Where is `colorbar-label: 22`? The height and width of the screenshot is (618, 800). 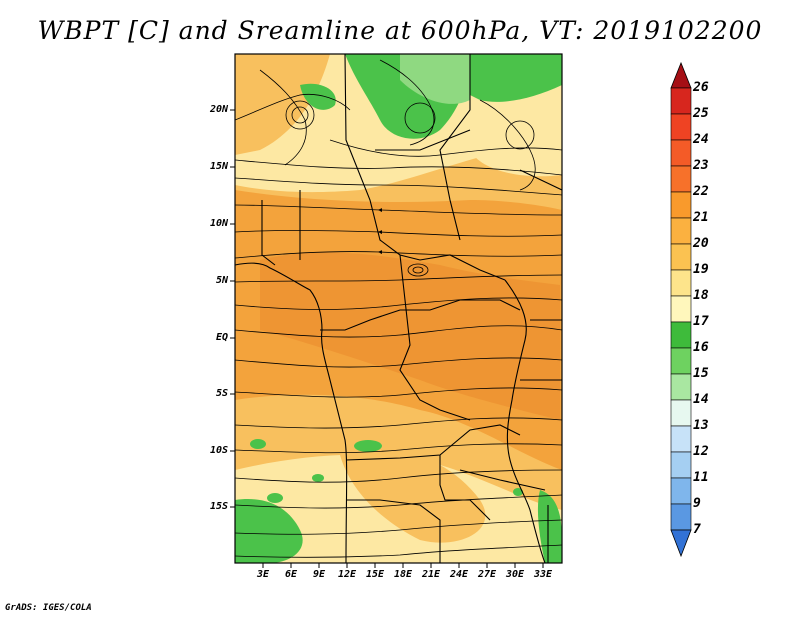 colorbar-label: 22 is located at coordinates (701, 191).